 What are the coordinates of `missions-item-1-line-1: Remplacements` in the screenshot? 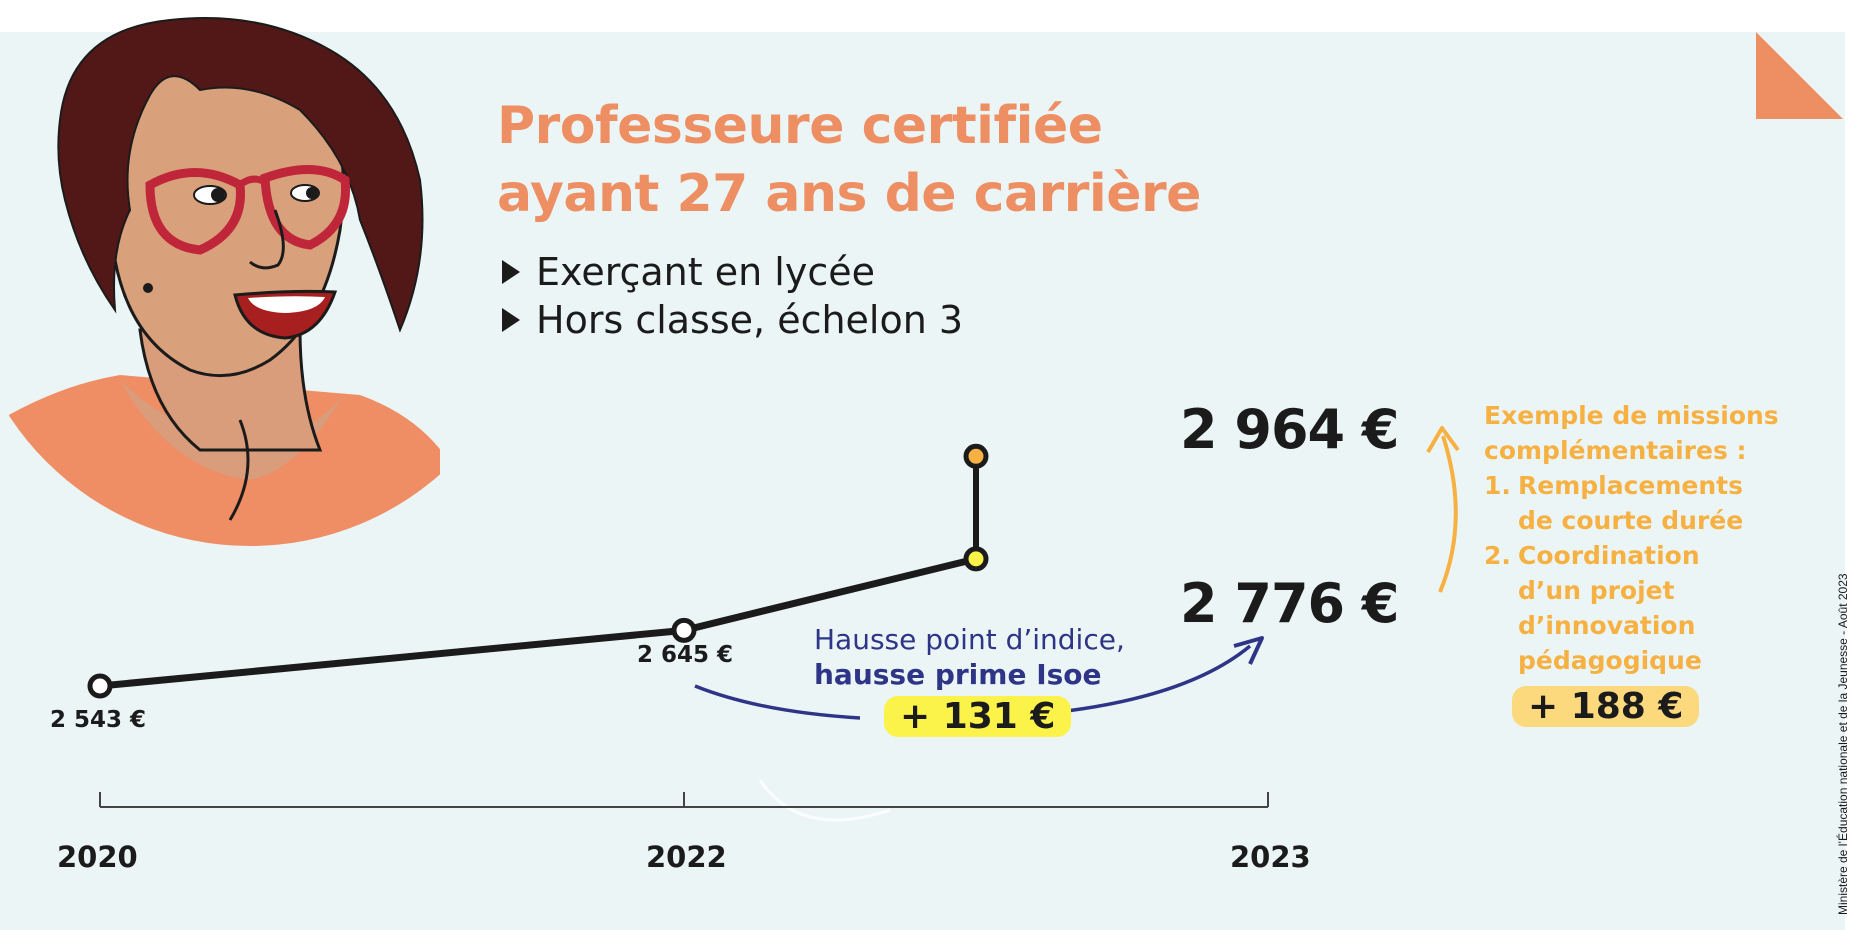 It's located at (1630, 485).